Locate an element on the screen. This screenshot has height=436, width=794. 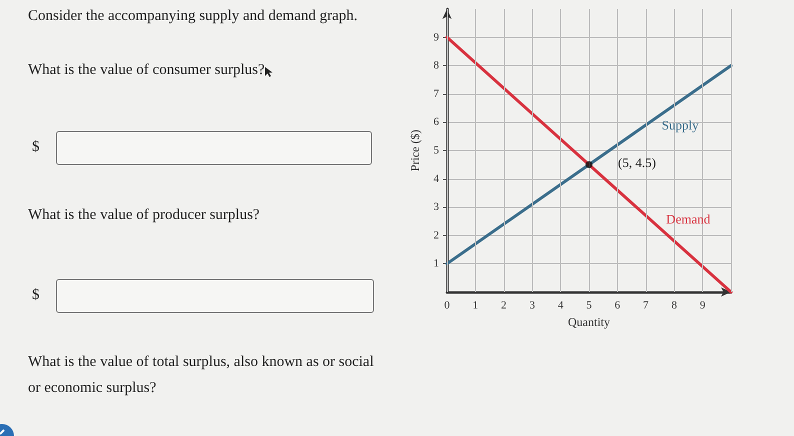
y-tick-label: 3 is located at coordinates (437, 207).